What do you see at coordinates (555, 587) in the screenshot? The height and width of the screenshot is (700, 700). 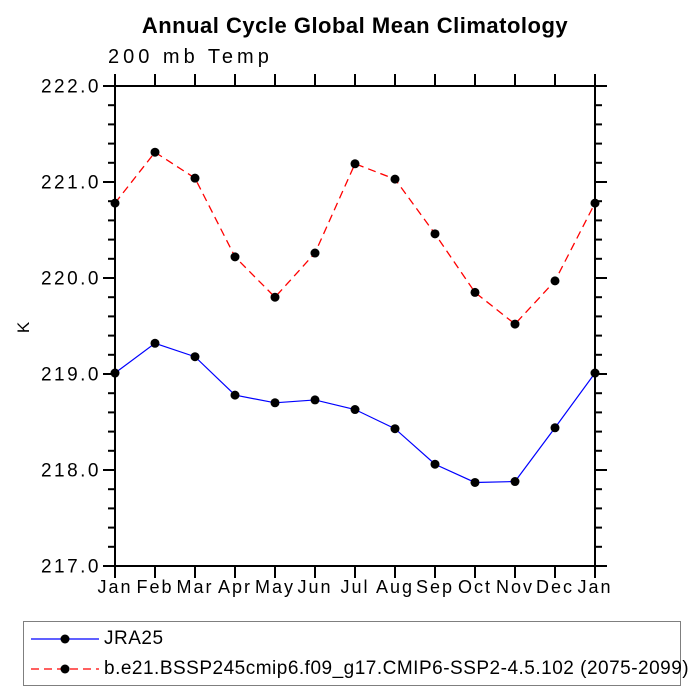 I see `x-tick-label: Dec` at bounding box center [555, 587].